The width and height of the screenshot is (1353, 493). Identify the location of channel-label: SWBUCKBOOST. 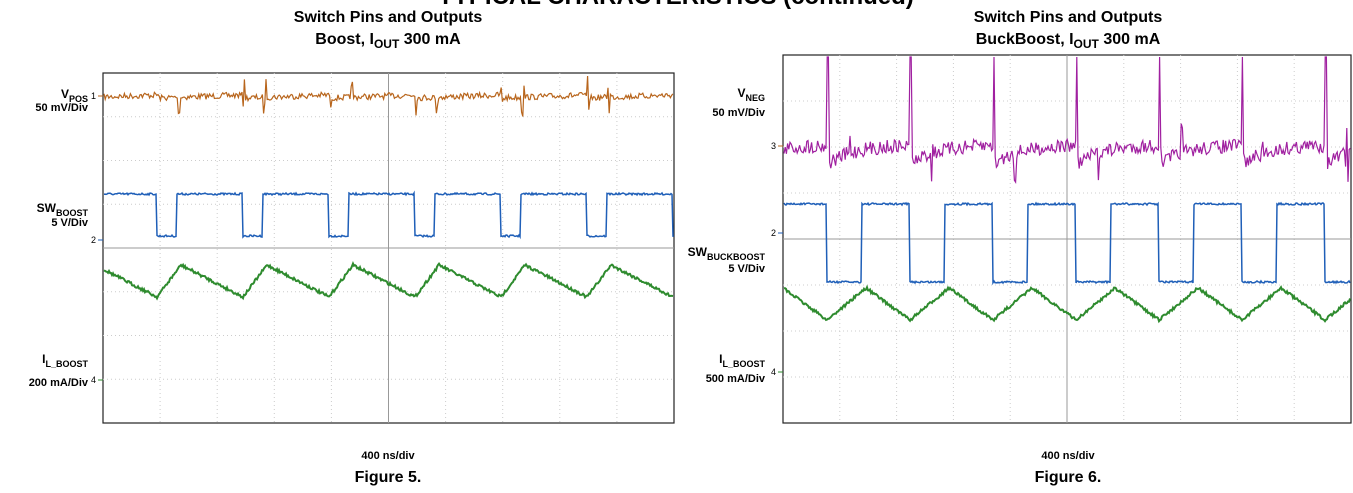
(727, 253).